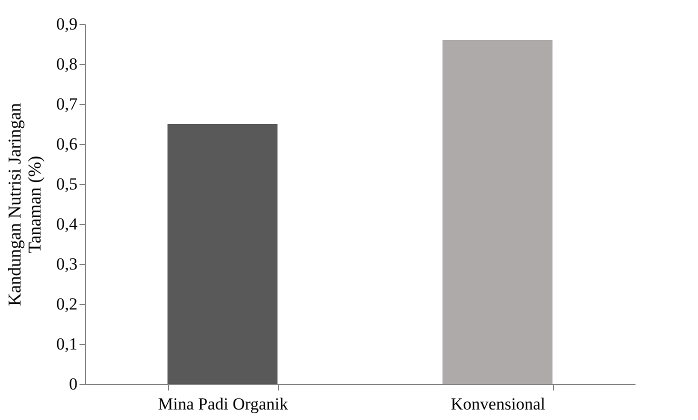 The width and height of the screenshot is (698, 420). What do you see at coordinates (67, 224) in the screenshot?
I see `y-tick-label: 0,4` at bounding box center [67, 224].